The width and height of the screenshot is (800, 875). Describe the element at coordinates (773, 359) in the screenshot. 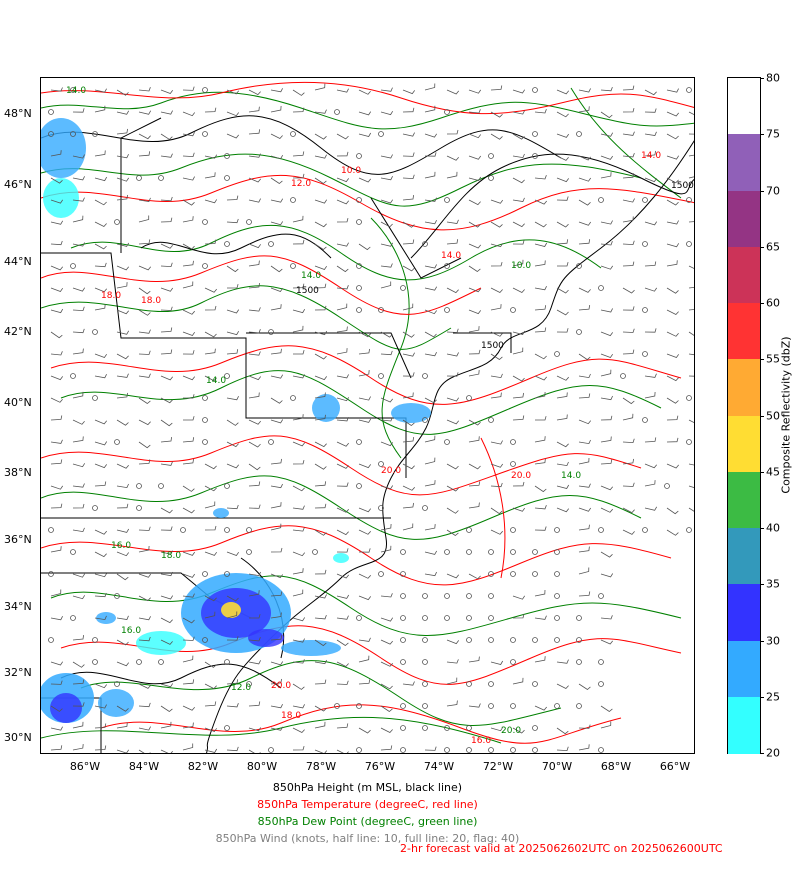

I see `colorbar-tick-label: 55` at that location.